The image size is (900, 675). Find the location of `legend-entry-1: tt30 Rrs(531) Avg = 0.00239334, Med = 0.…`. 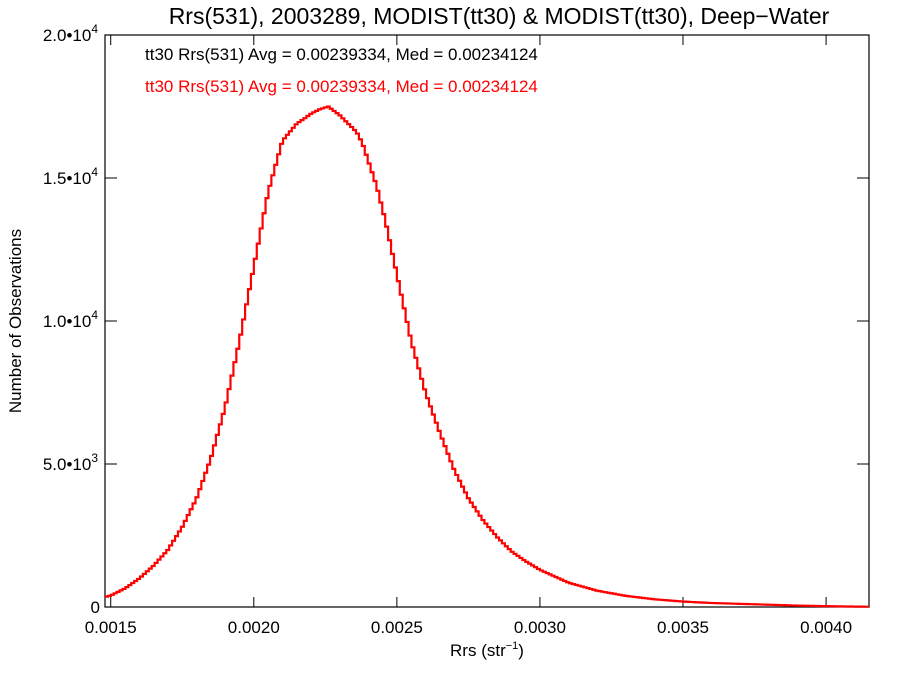

legend-entry-1: tt30 Rrs(531) Avg = 0.00239334, Med = 0.… is located at coordinates (341, 54).